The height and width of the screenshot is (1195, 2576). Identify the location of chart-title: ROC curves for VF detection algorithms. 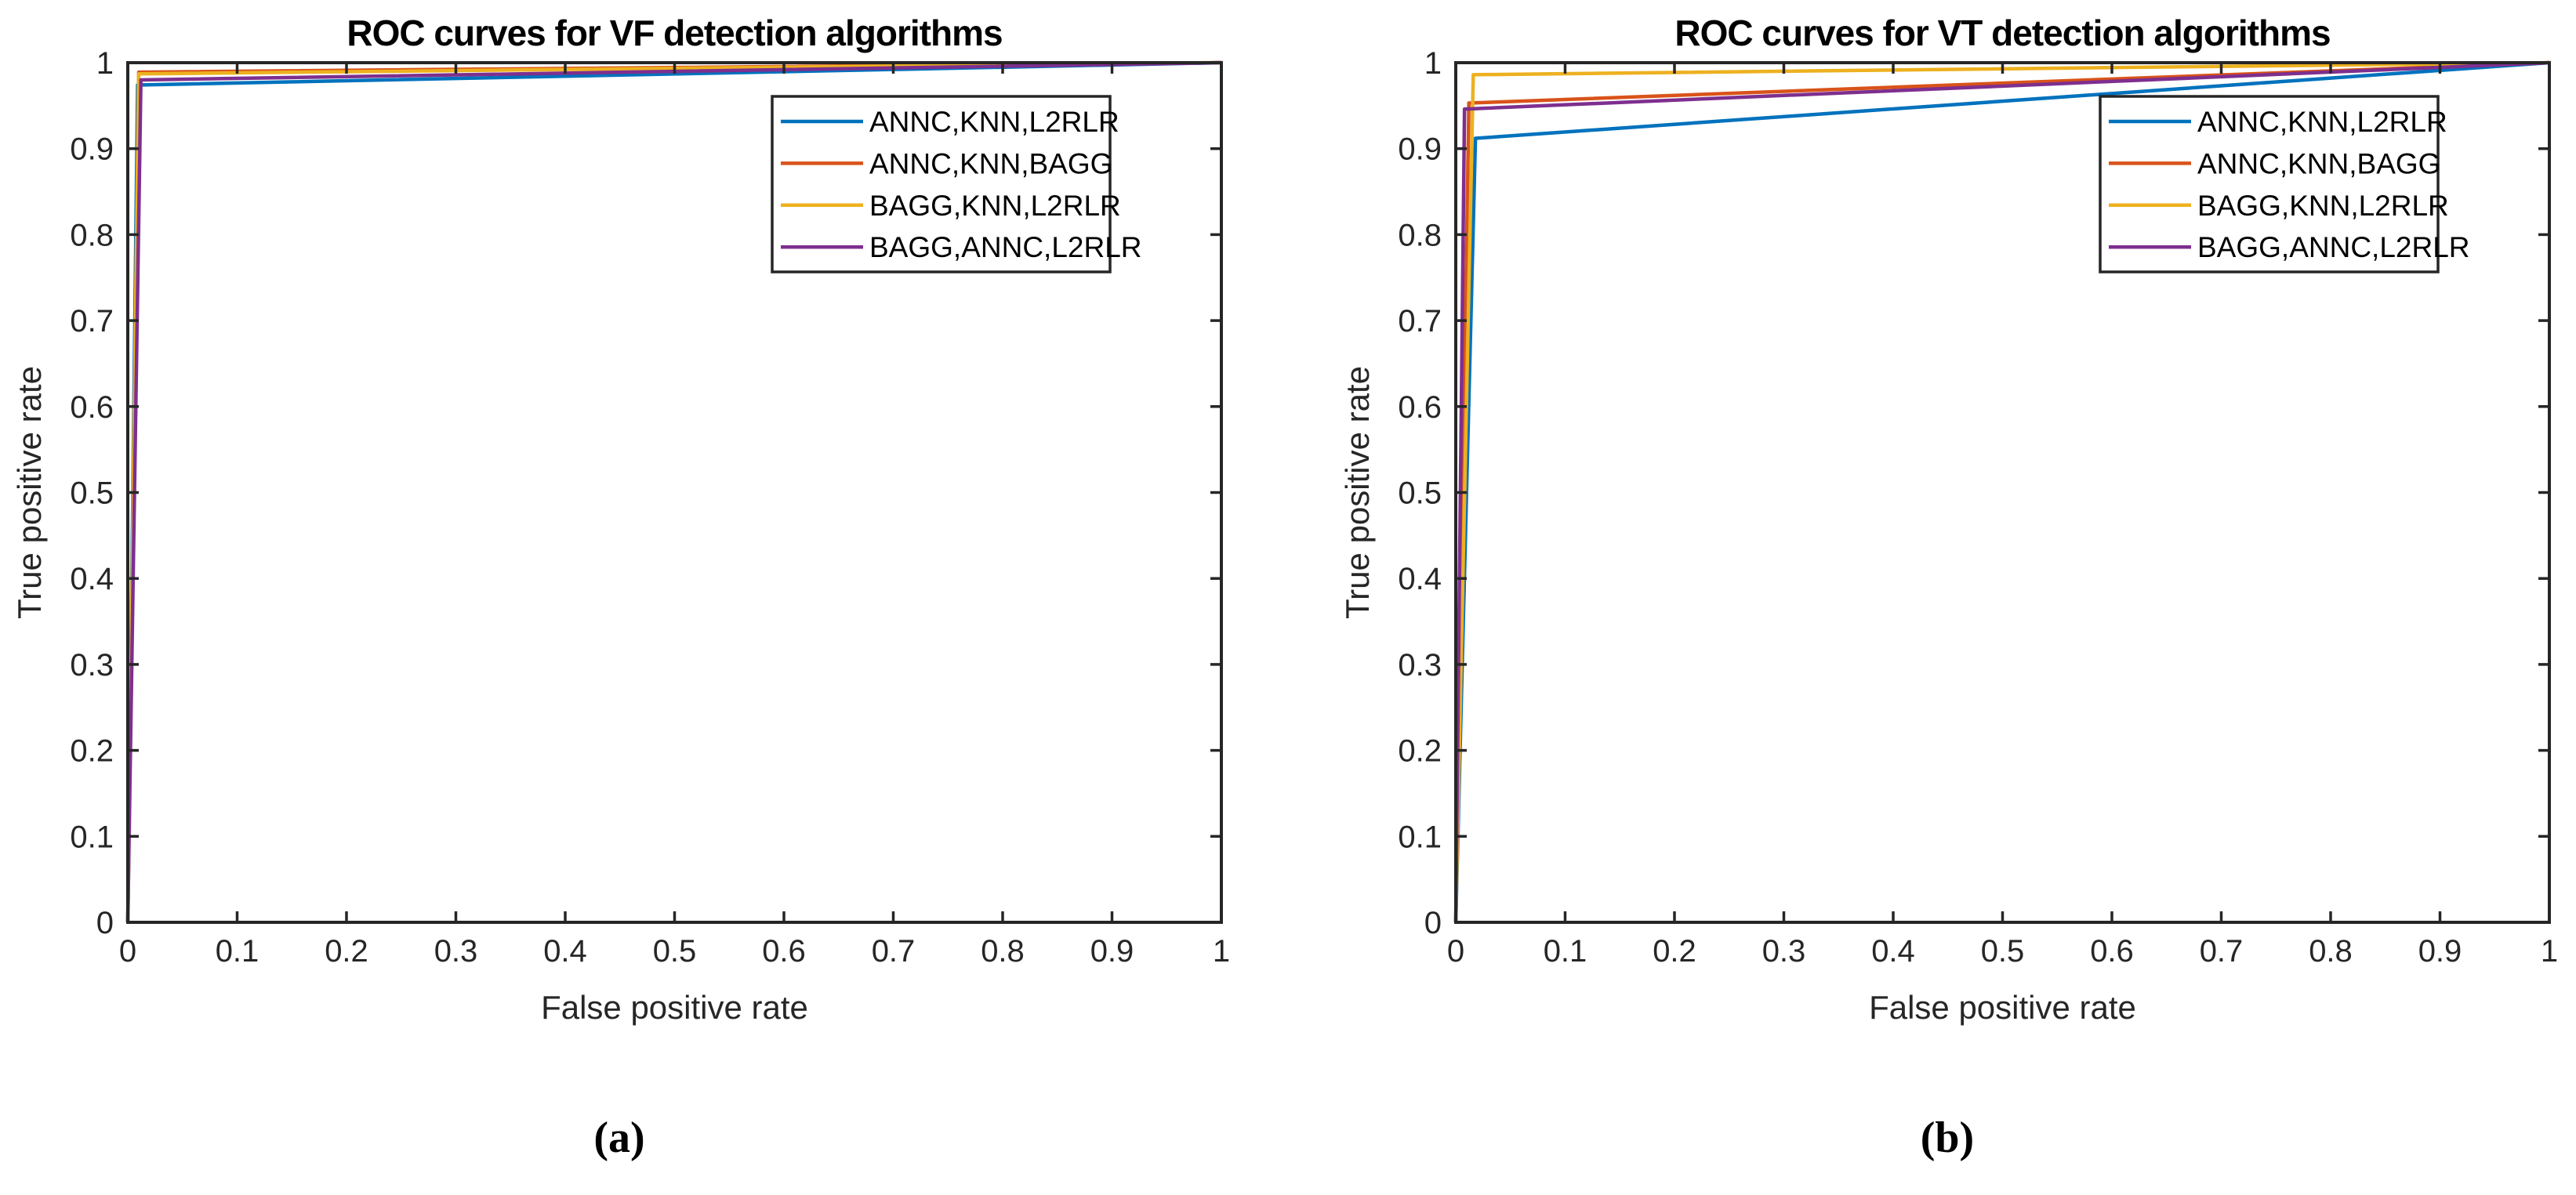
(674, 33).